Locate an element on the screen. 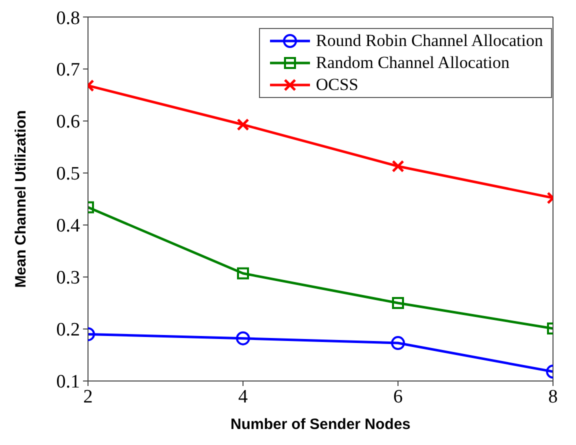  y-tick-label: 0.3 is located at coordinates (68, 278).